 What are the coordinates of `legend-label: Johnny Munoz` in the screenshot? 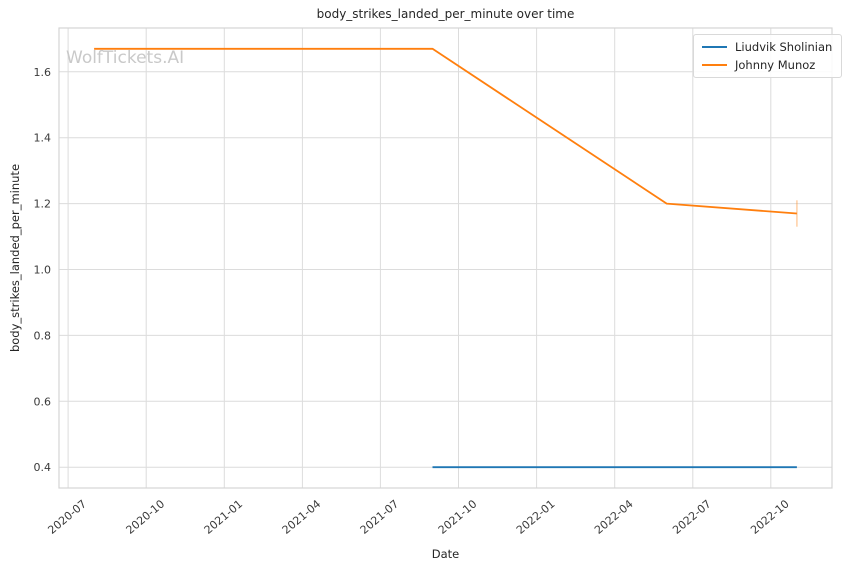 It's located at (775, 65).